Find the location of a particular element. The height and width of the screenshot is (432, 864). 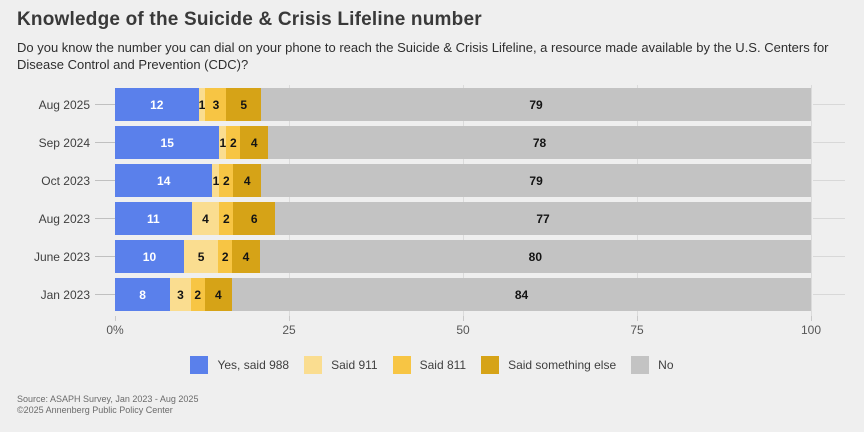

bar-segment: 11 is located at coordinates (153, 218).